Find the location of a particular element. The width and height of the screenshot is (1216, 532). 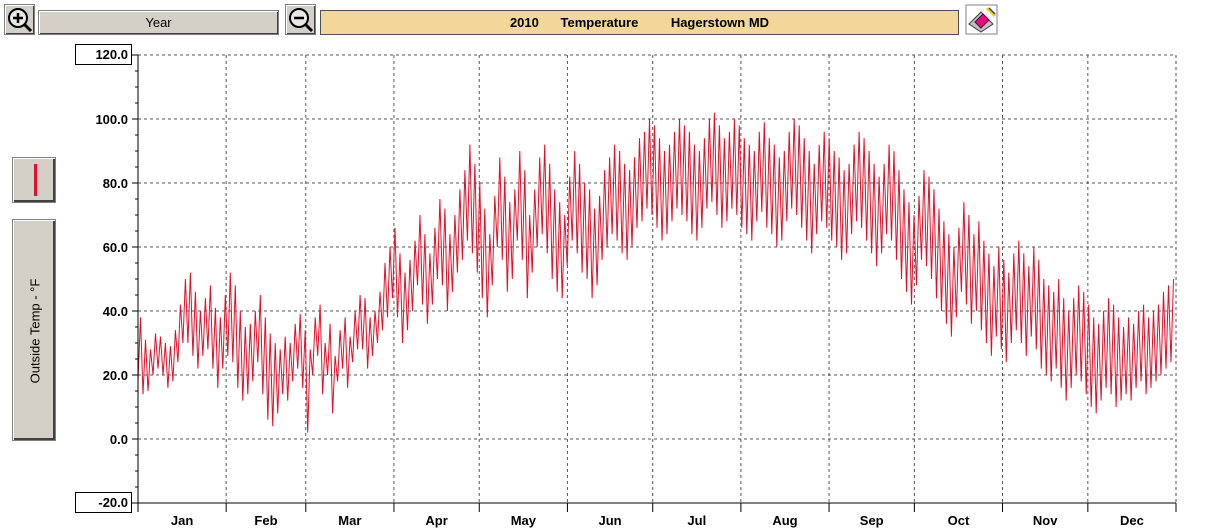

zoom-in-button is located at coordinates (19, 19).